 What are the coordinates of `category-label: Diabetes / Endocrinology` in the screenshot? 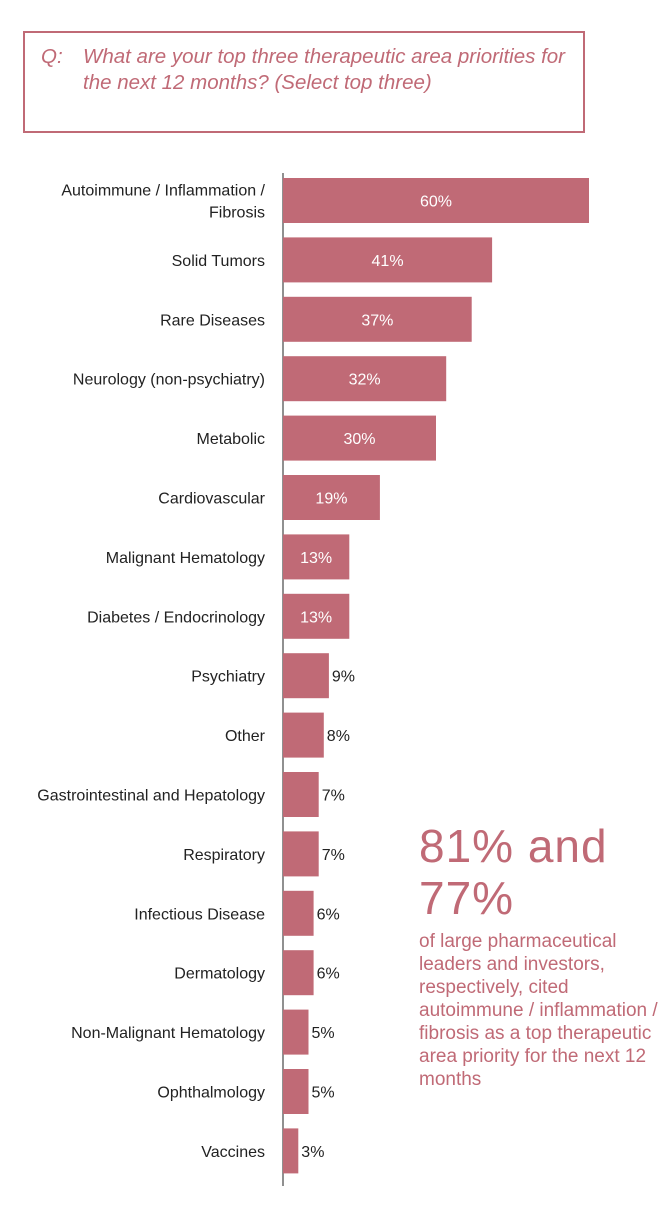 It's located at (176, 617).